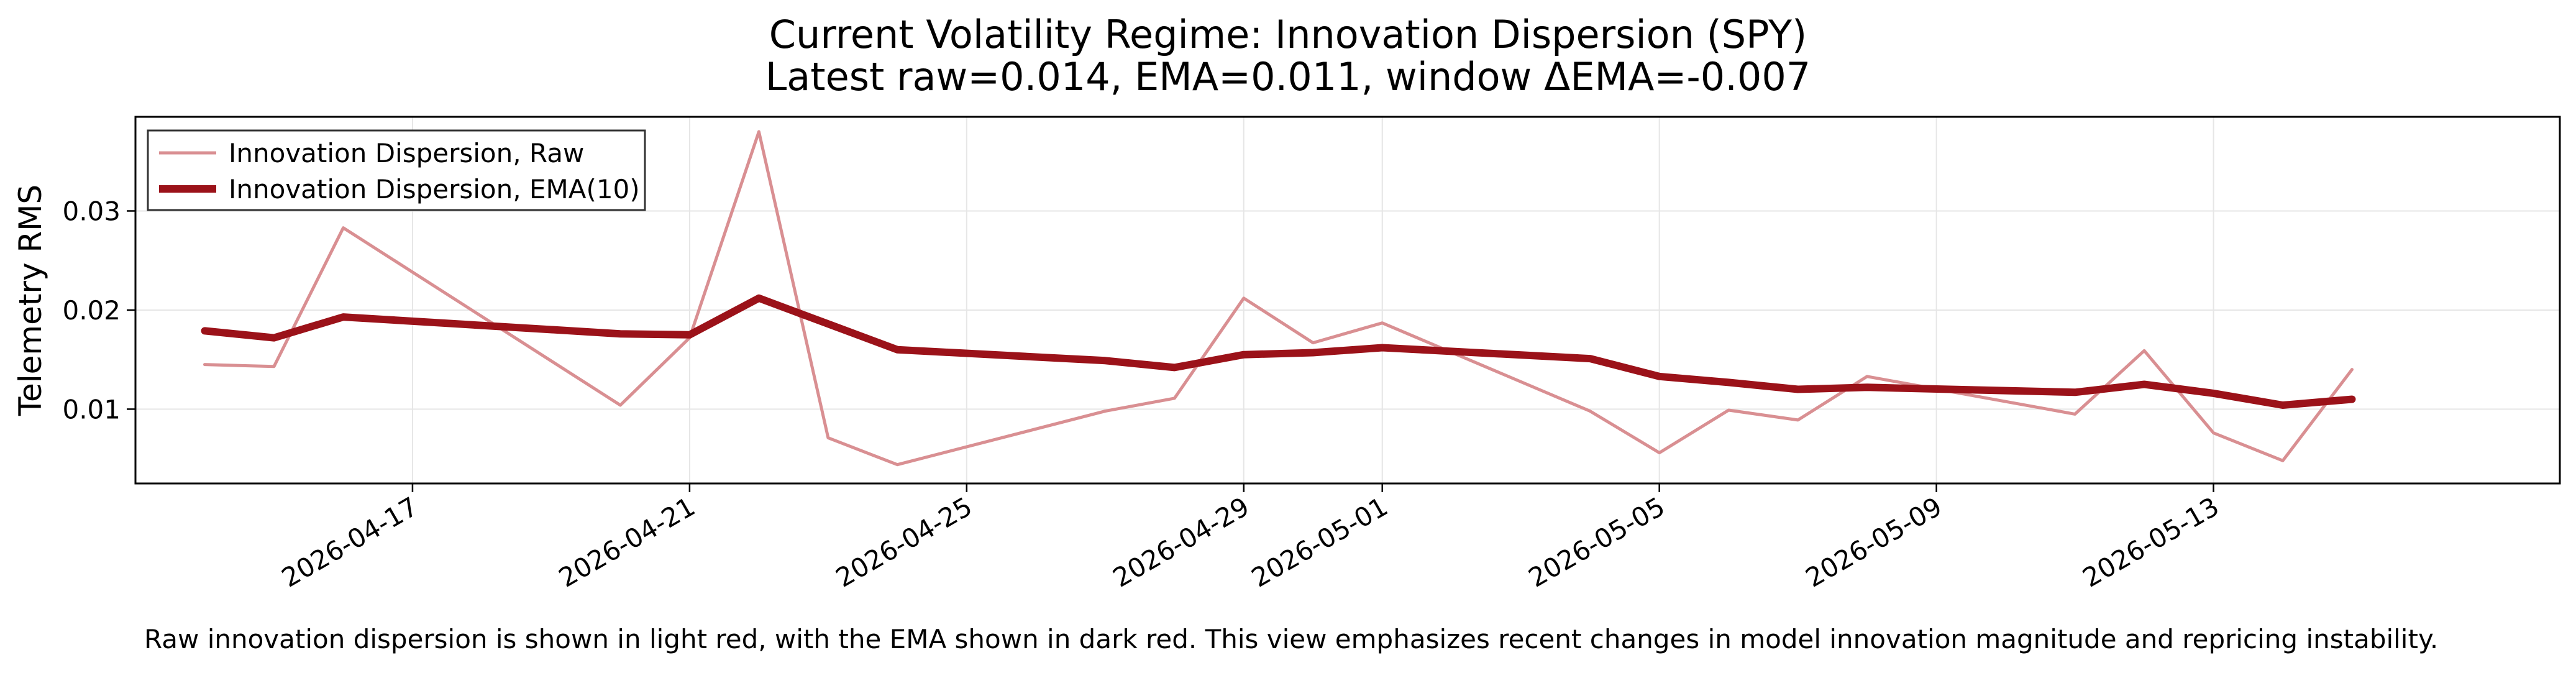 Image resolution: width=2576 pixels, height=673 pixels. What do you see at coordinates (1596, 542) in the screenshot?
I see `x-tick-label: 2026-05-05` at bounding box center [1596, 542].